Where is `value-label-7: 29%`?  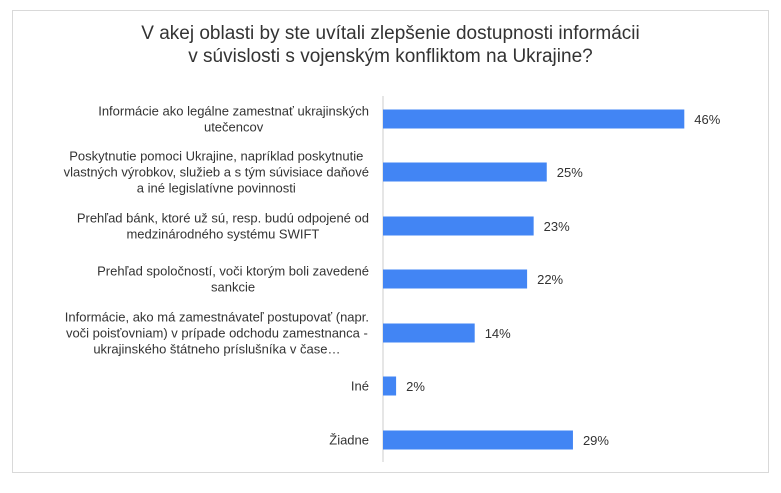
value-label-7: 29% is located at coordinates (596, 440).